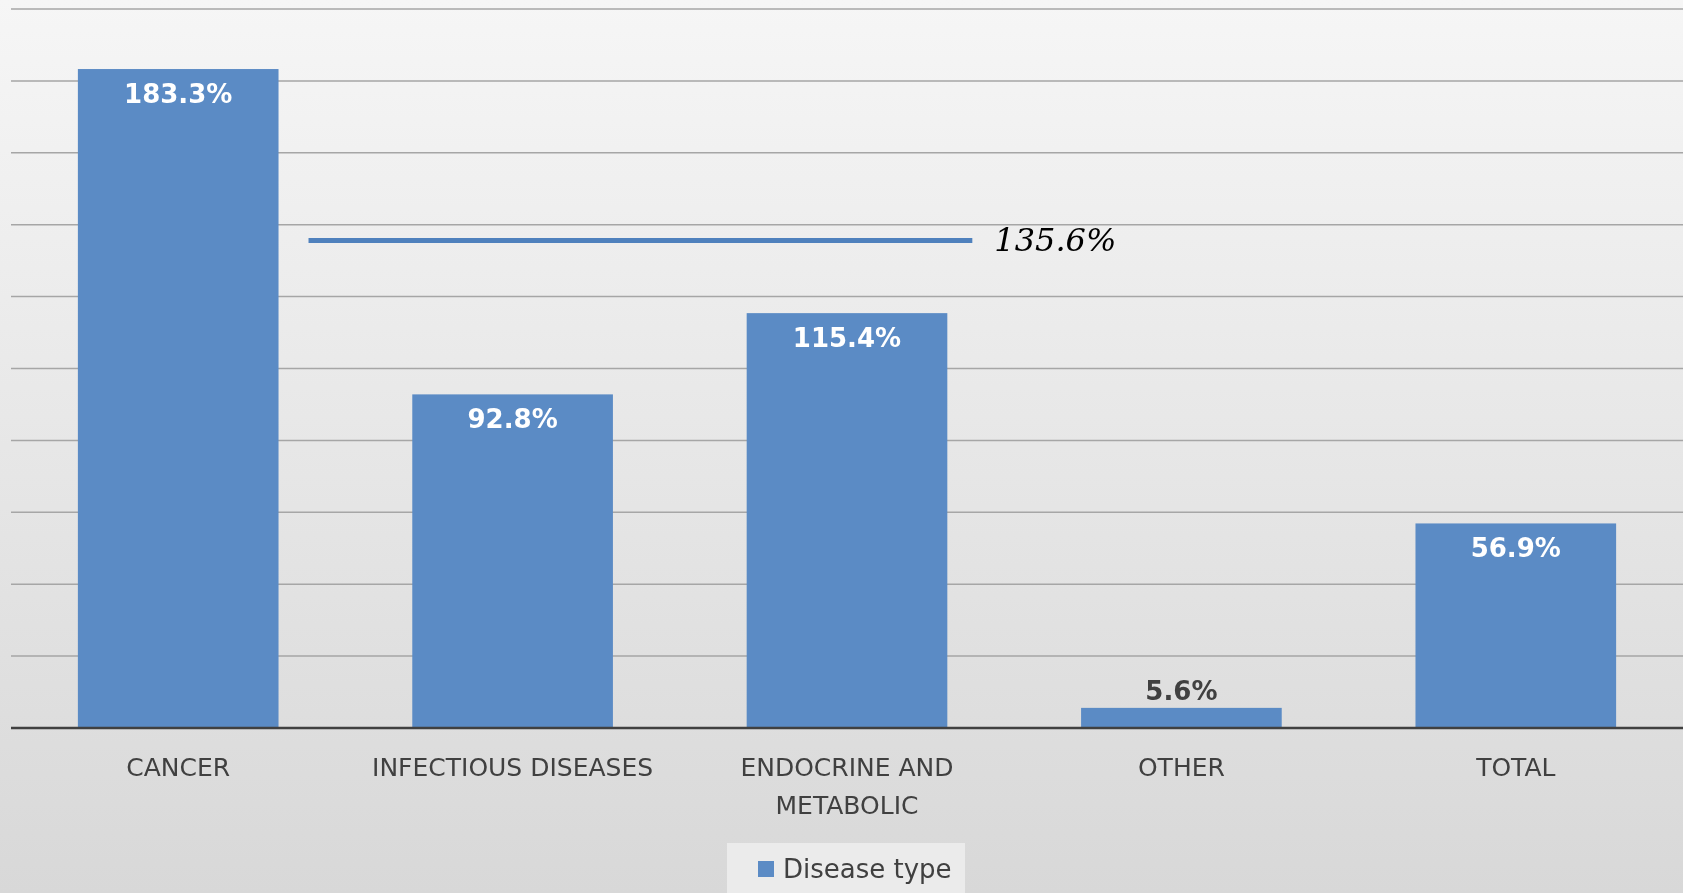 The height and width of the screenshot is (893, 1683). Describe the element at coordinates (1515, 548) in the screenshot. I see `data-label: 56.9%` at that location.